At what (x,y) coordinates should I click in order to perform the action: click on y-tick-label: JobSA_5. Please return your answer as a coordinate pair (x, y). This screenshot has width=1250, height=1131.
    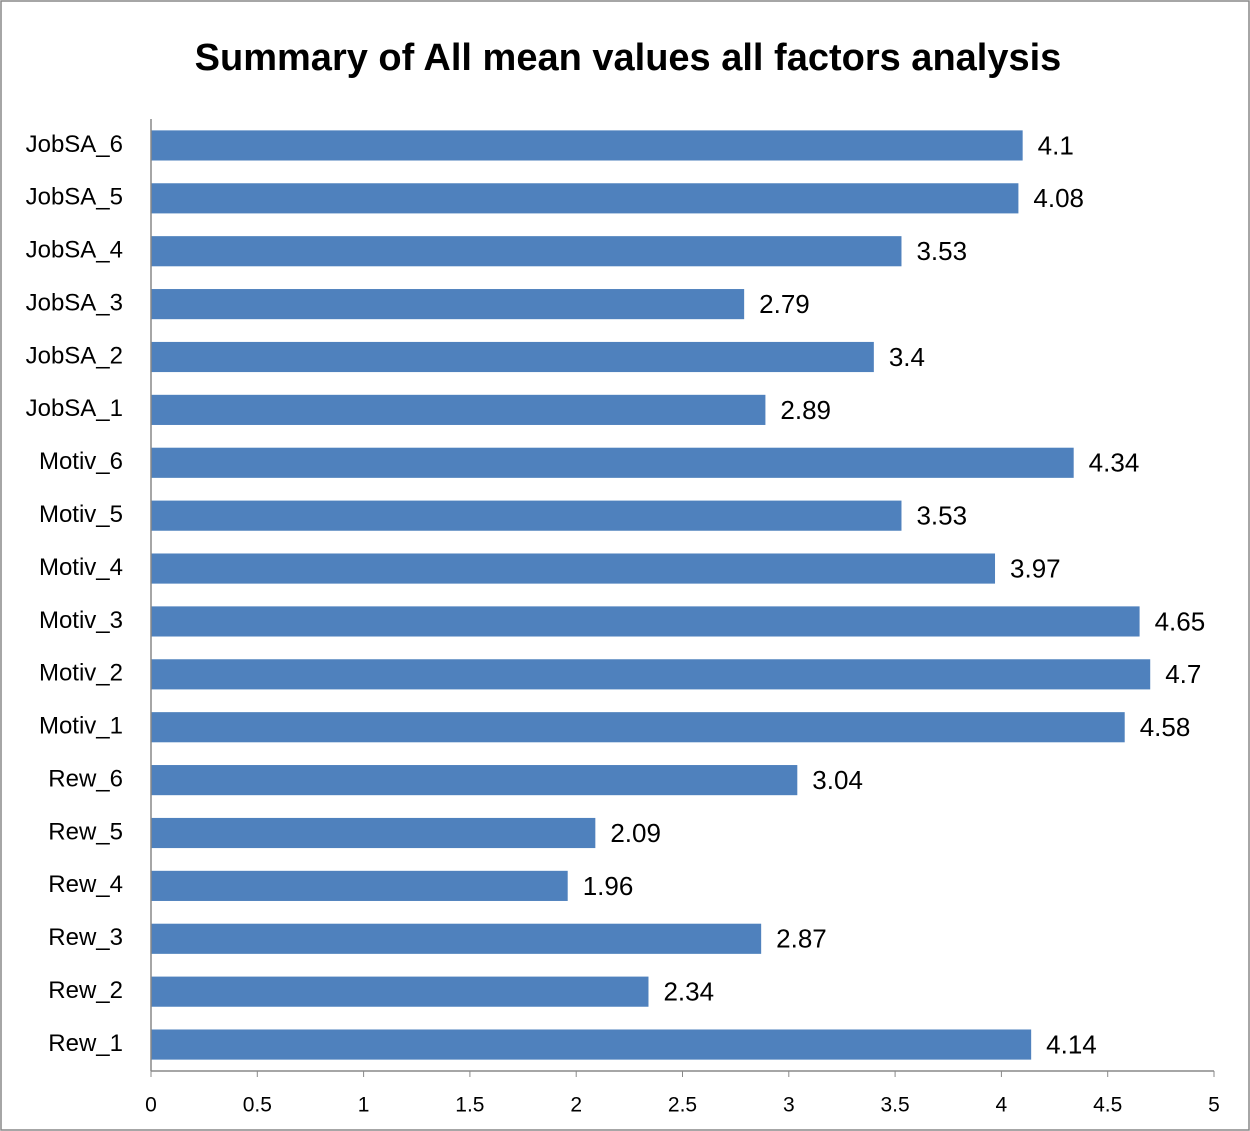
    Looking at the image, I should click on (74, 197).